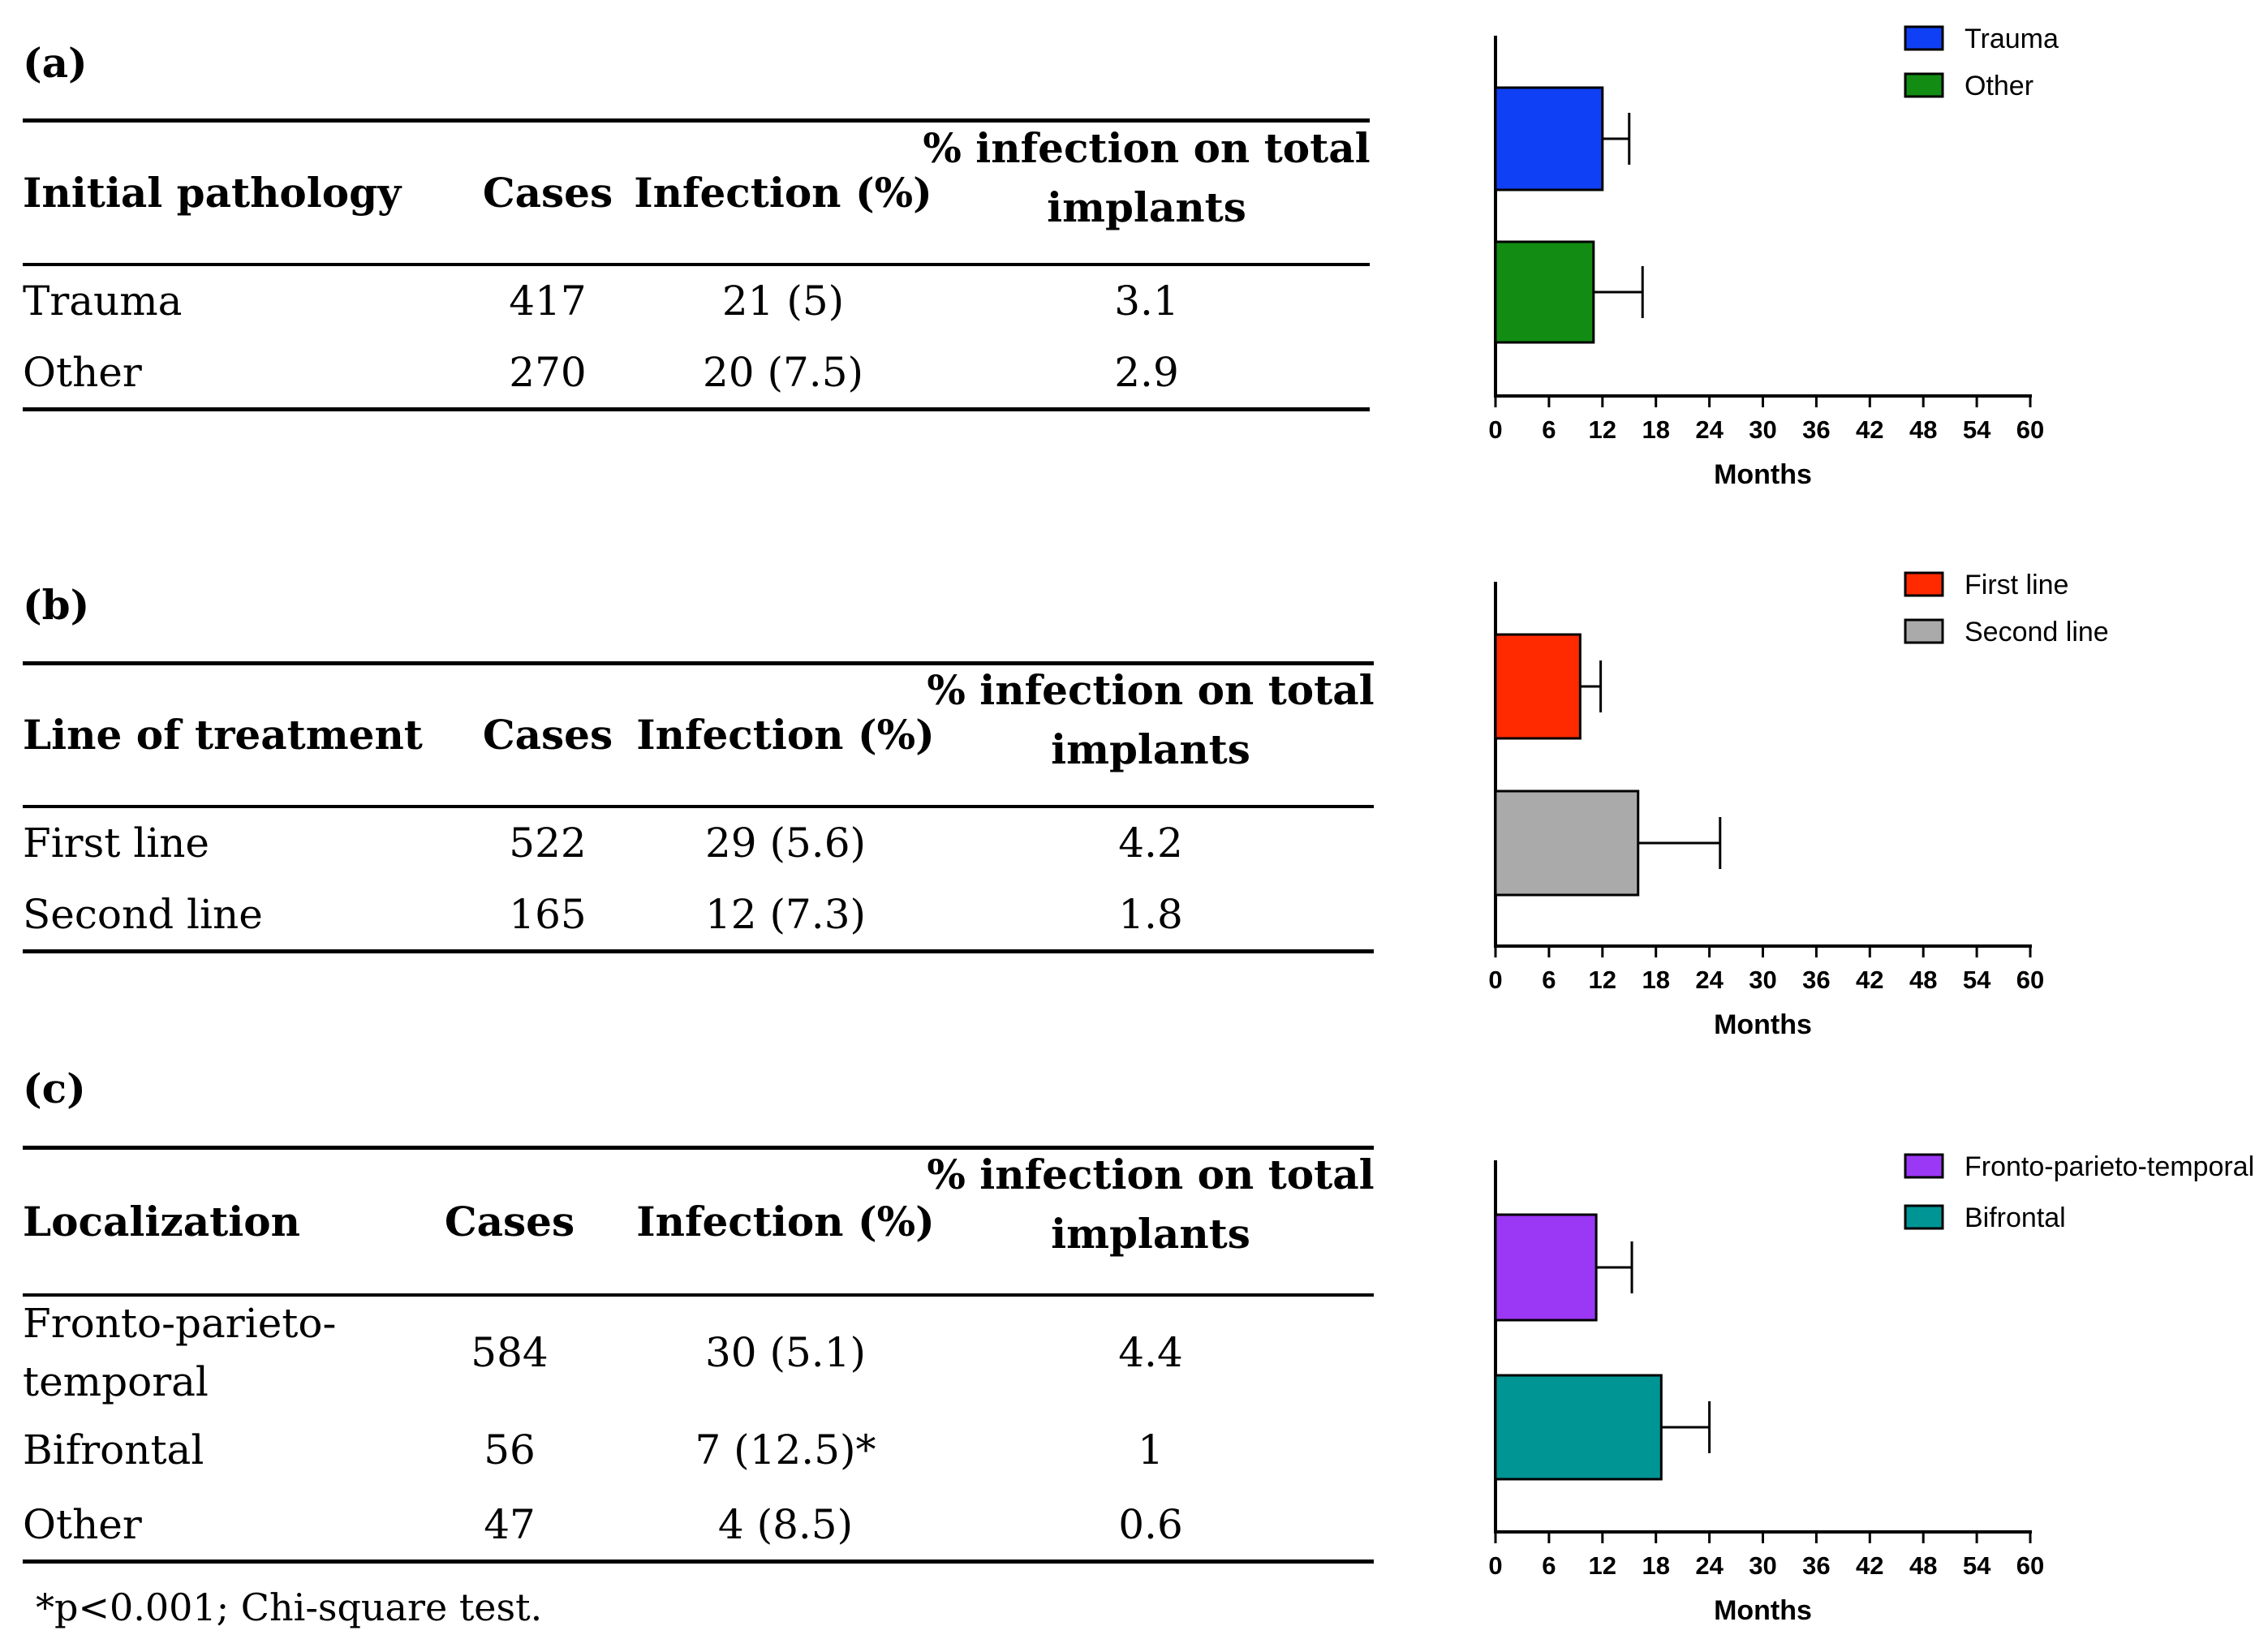 The height and width of the screenshot is (1652, 2268). I want to click on panel-label-b: (b), so click(57, 605).